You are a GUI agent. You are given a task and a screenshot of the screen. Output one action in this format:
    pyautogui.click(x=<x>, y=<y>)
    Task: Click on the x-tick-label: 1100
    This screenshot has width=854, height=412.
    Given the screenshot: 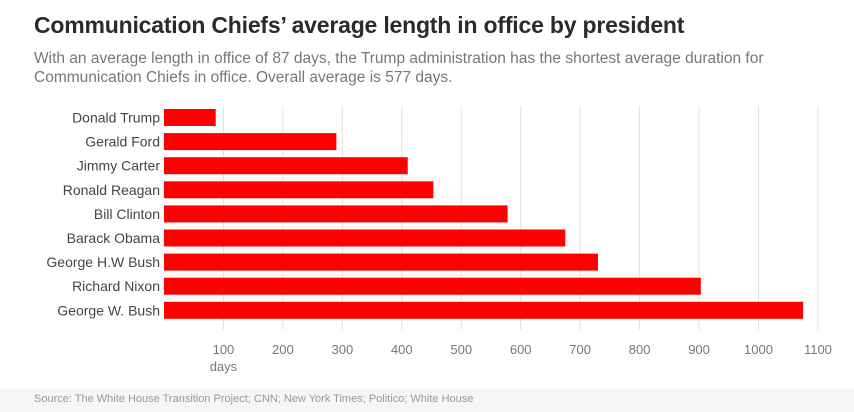 What is the action you would take?
    pyautogui.click(x=818, y=349)
    